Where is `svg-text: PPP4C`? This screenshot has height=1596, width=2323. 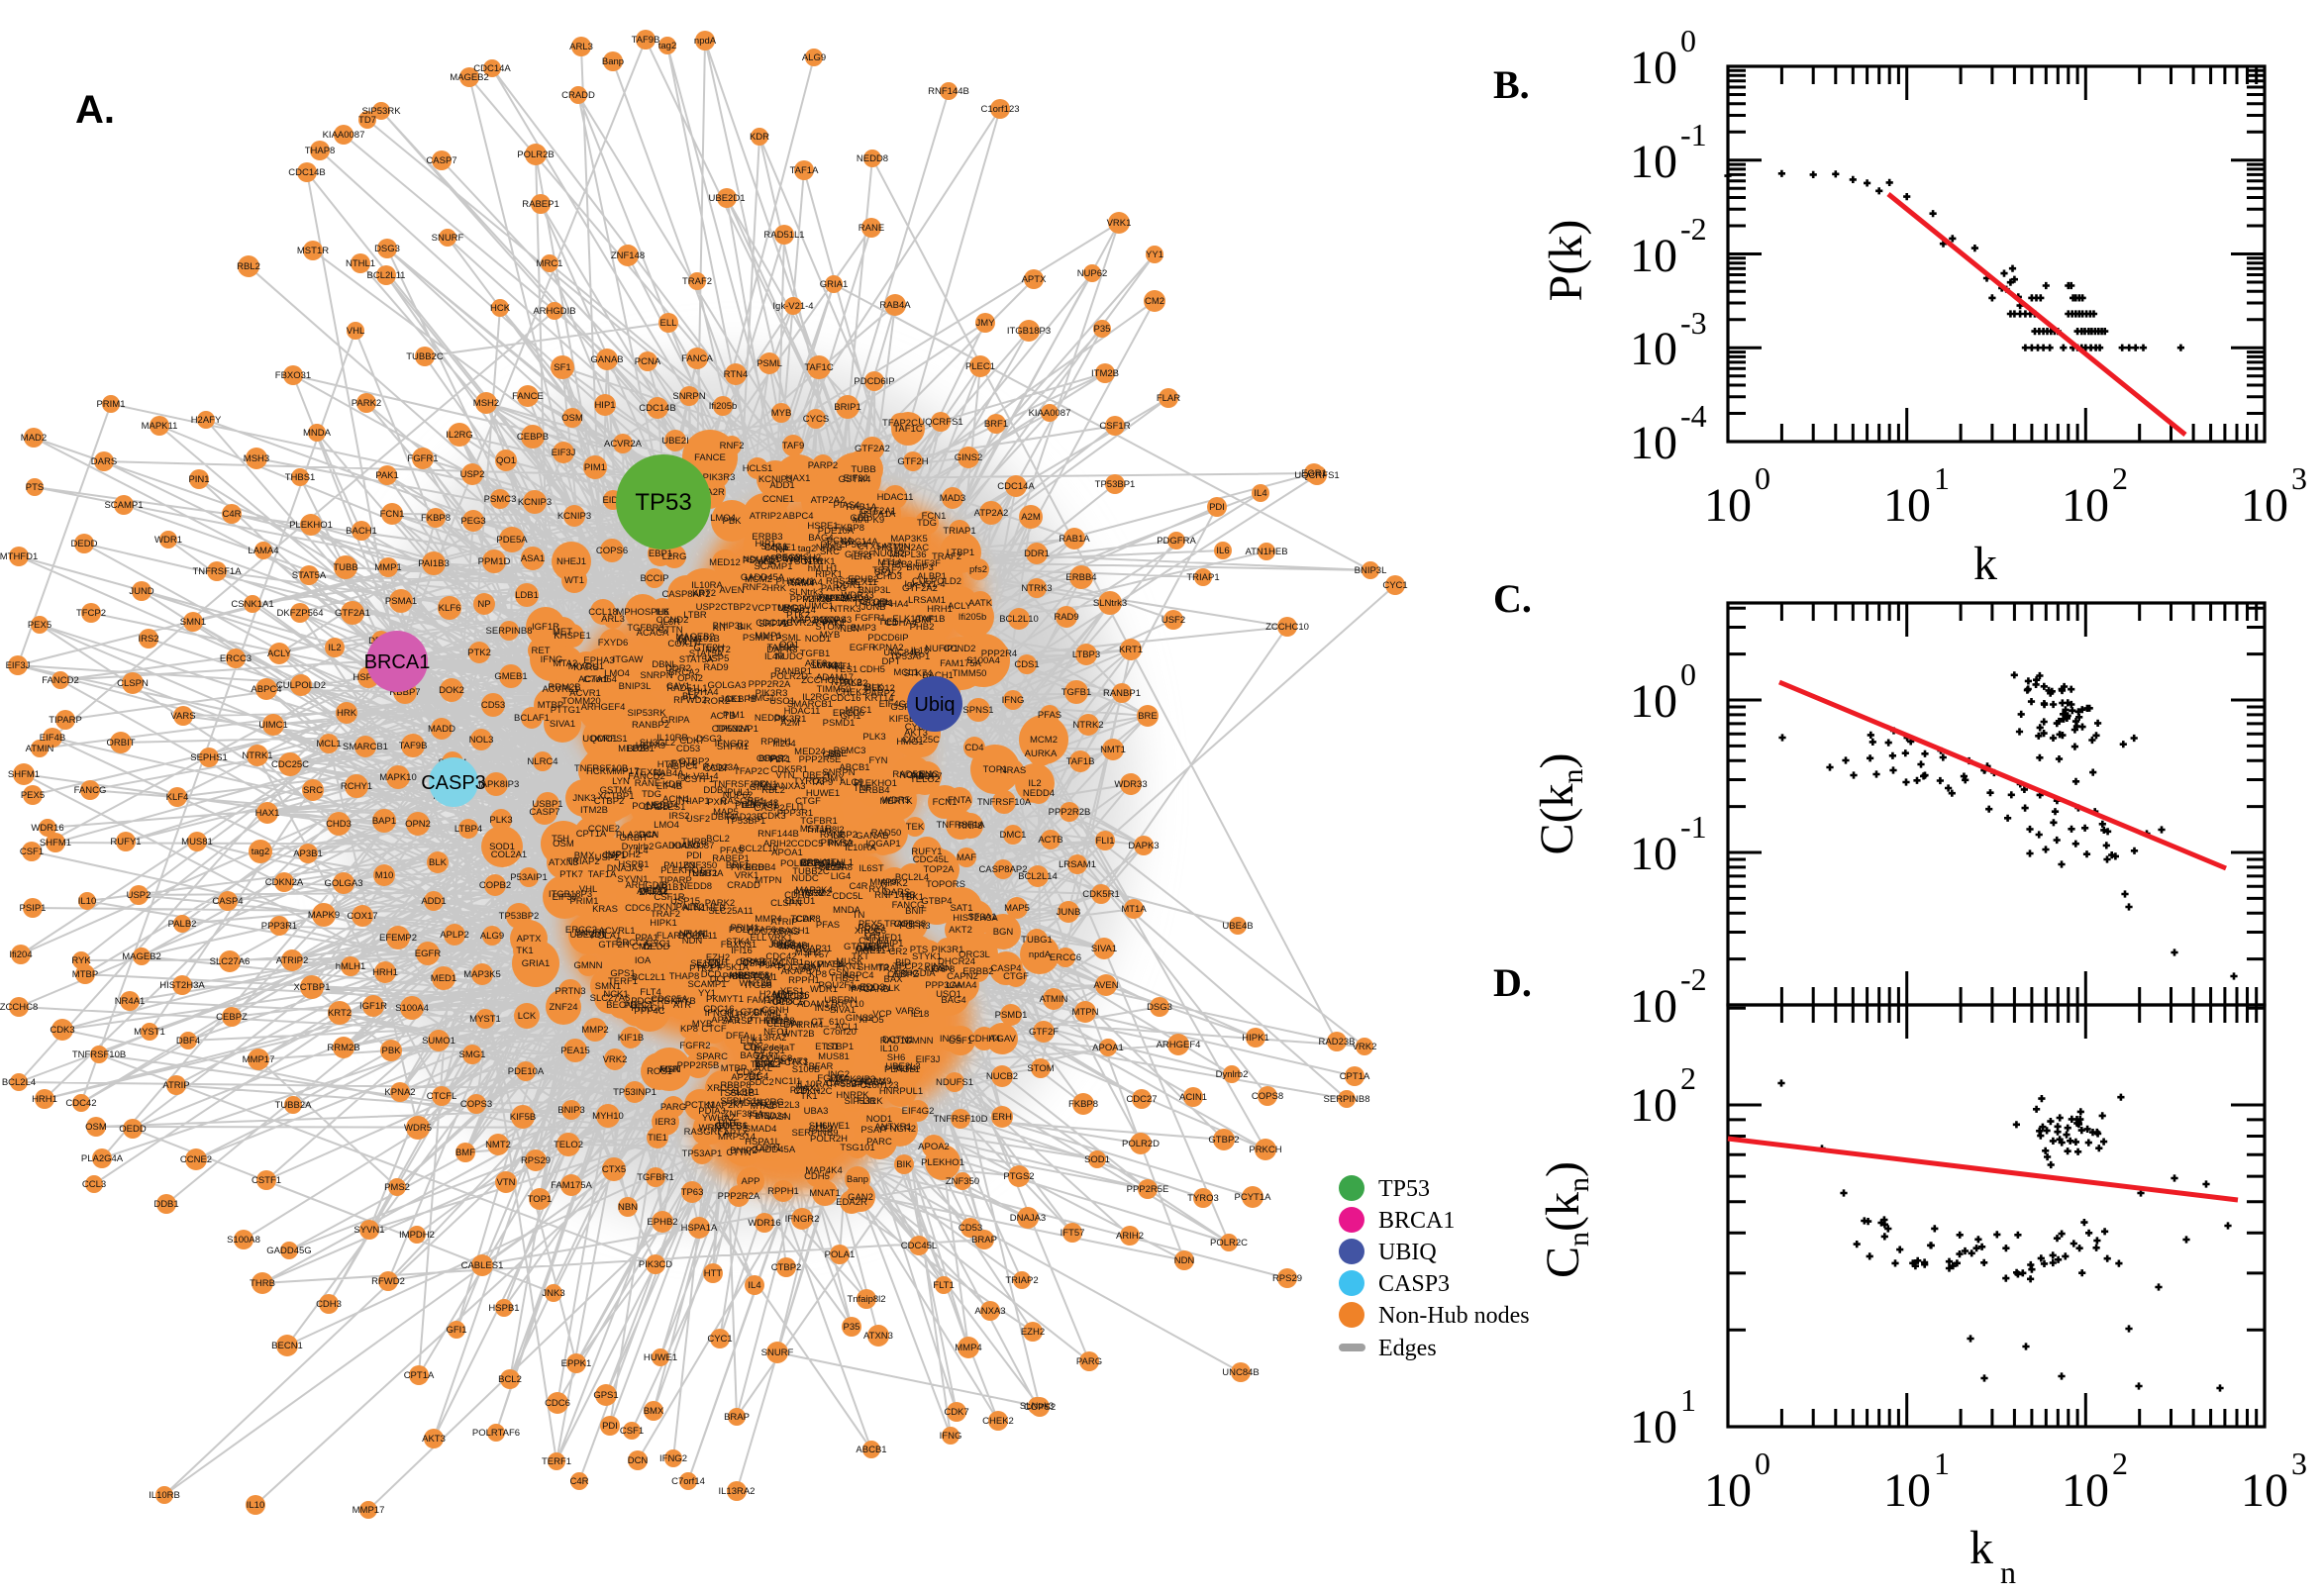 svg-text: PPP4C is located at coordinates (649, 1011).